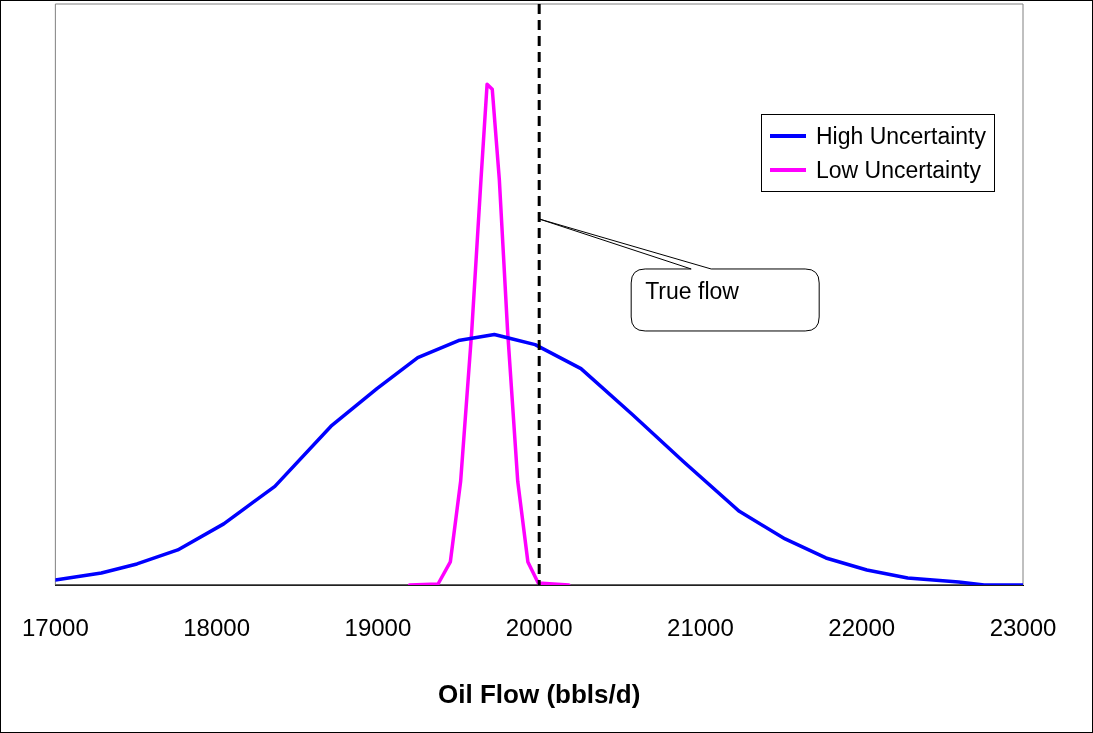  What do you see at coordinates (692, 291) in the screenshot?
I see `annotation: True flow` at bounding box center [692, 291].